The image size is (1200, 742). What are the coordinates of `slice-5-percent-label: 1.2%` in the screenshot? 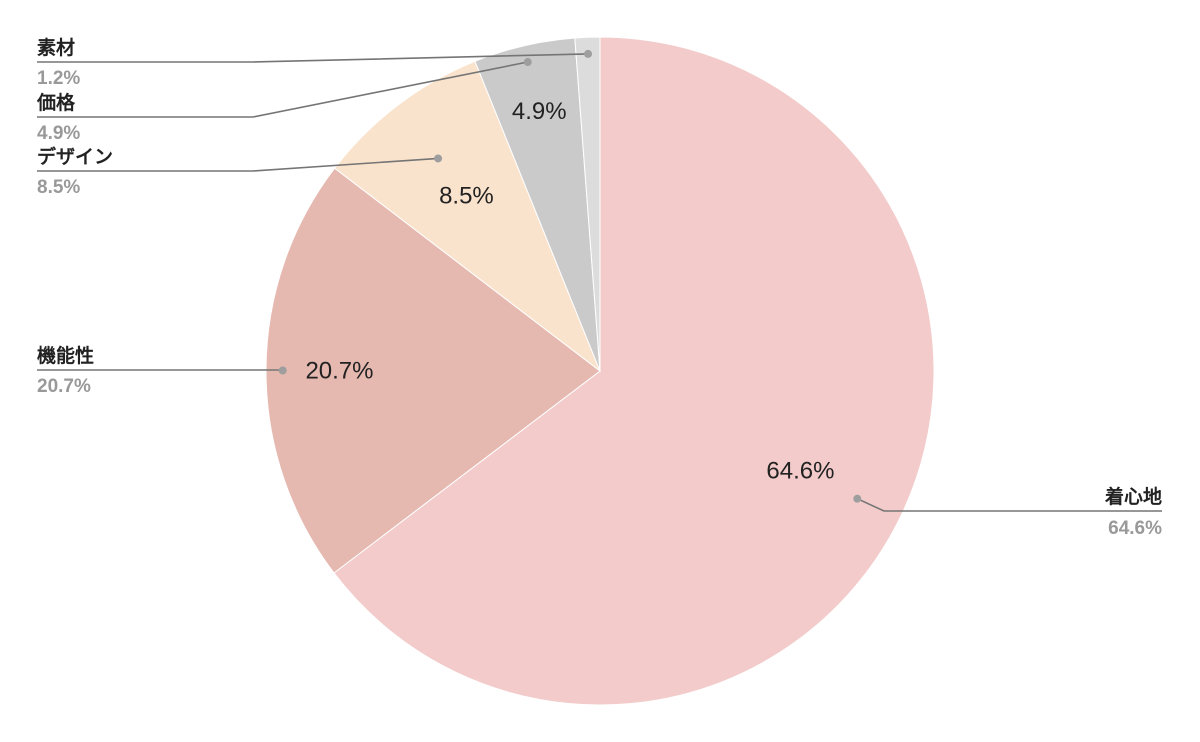 It's located at (58, 78).